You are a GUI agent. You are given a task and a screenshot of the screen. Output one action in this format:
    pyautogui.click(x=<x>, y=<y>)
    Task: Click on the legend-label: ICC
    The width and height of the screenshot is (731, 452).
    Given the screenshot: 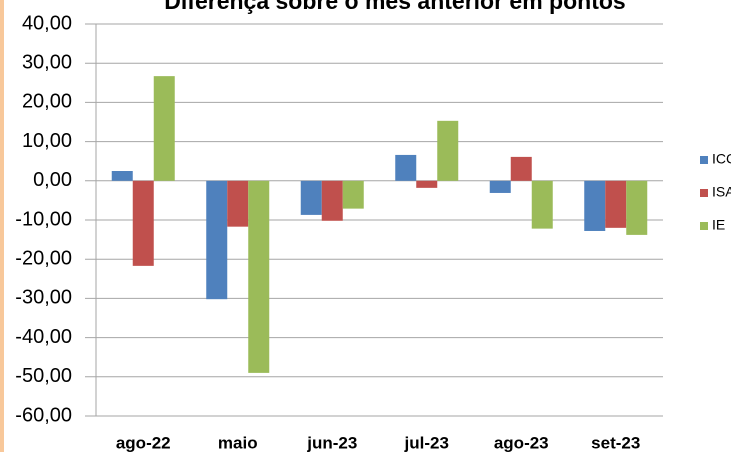 What is the action you would take?
    pyautogui.click(x=721, y=159)
    